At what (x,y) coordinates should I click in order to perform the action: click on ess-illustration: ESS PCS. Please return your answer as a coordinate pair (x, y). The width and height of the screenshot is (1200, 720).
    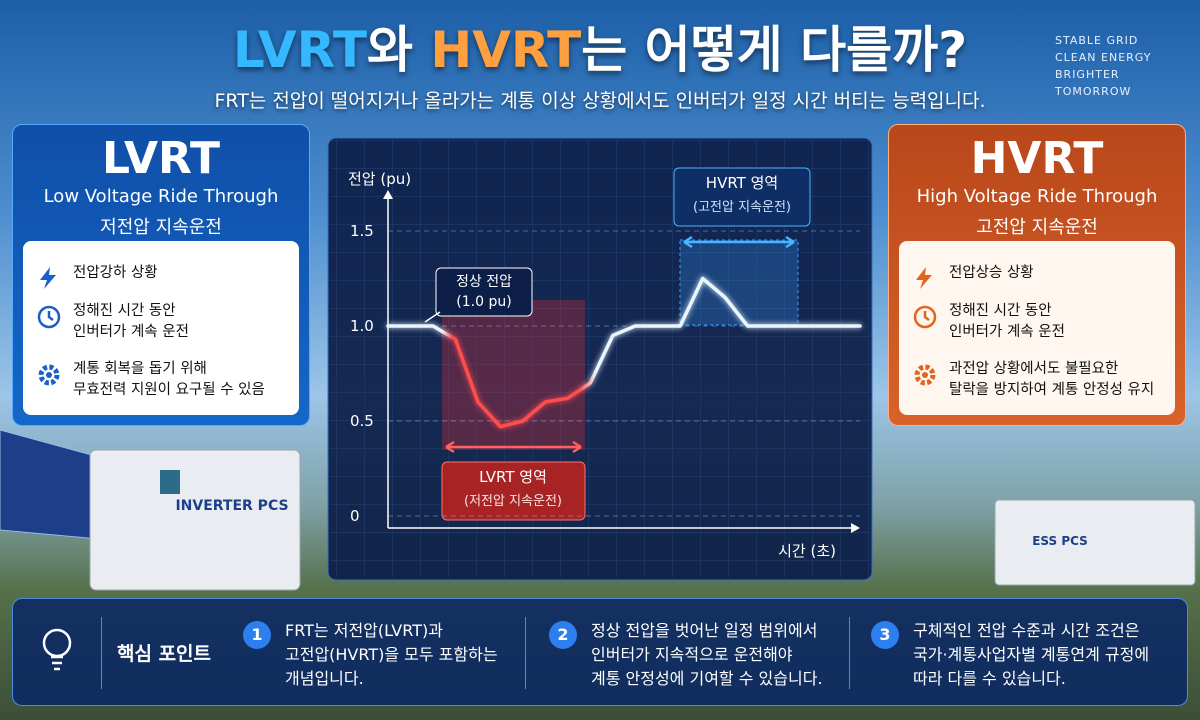
    Looking at the image, I should click on (1095, 542).